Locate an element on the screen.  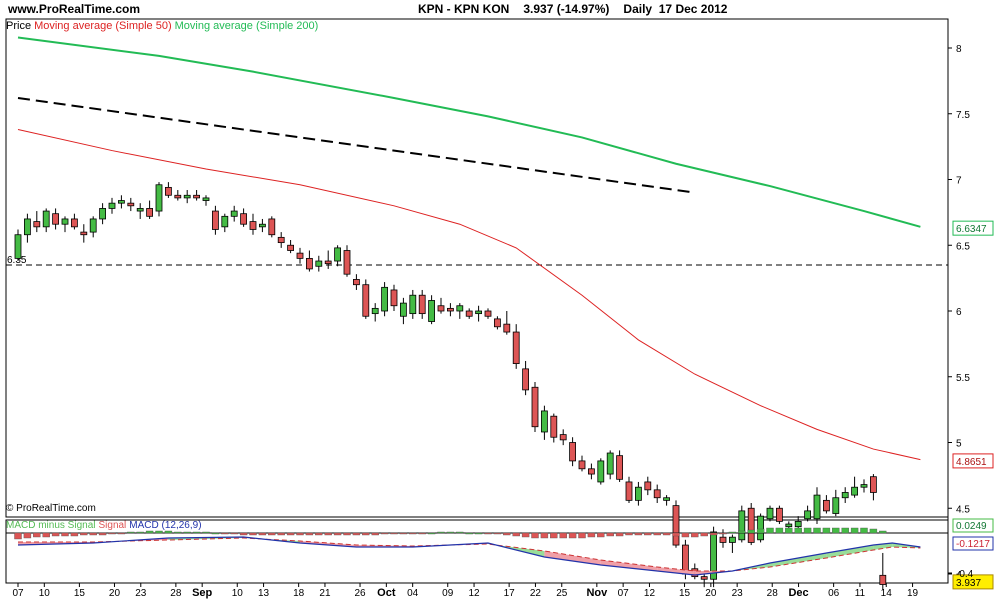
x-tick-label: 04 is located at coordinates (413, 593).